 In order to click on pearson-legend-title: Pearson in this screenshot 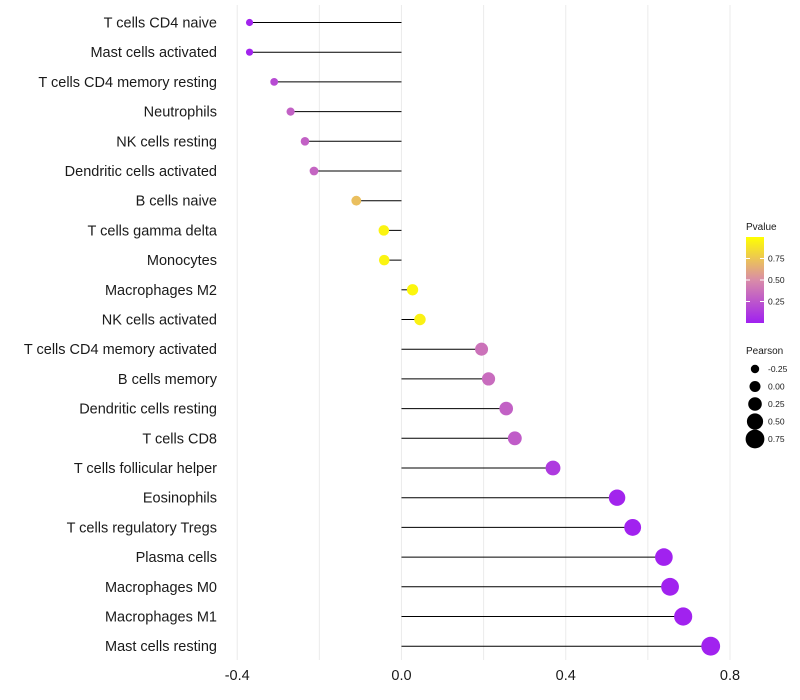, I will do `click(764, 351)`.